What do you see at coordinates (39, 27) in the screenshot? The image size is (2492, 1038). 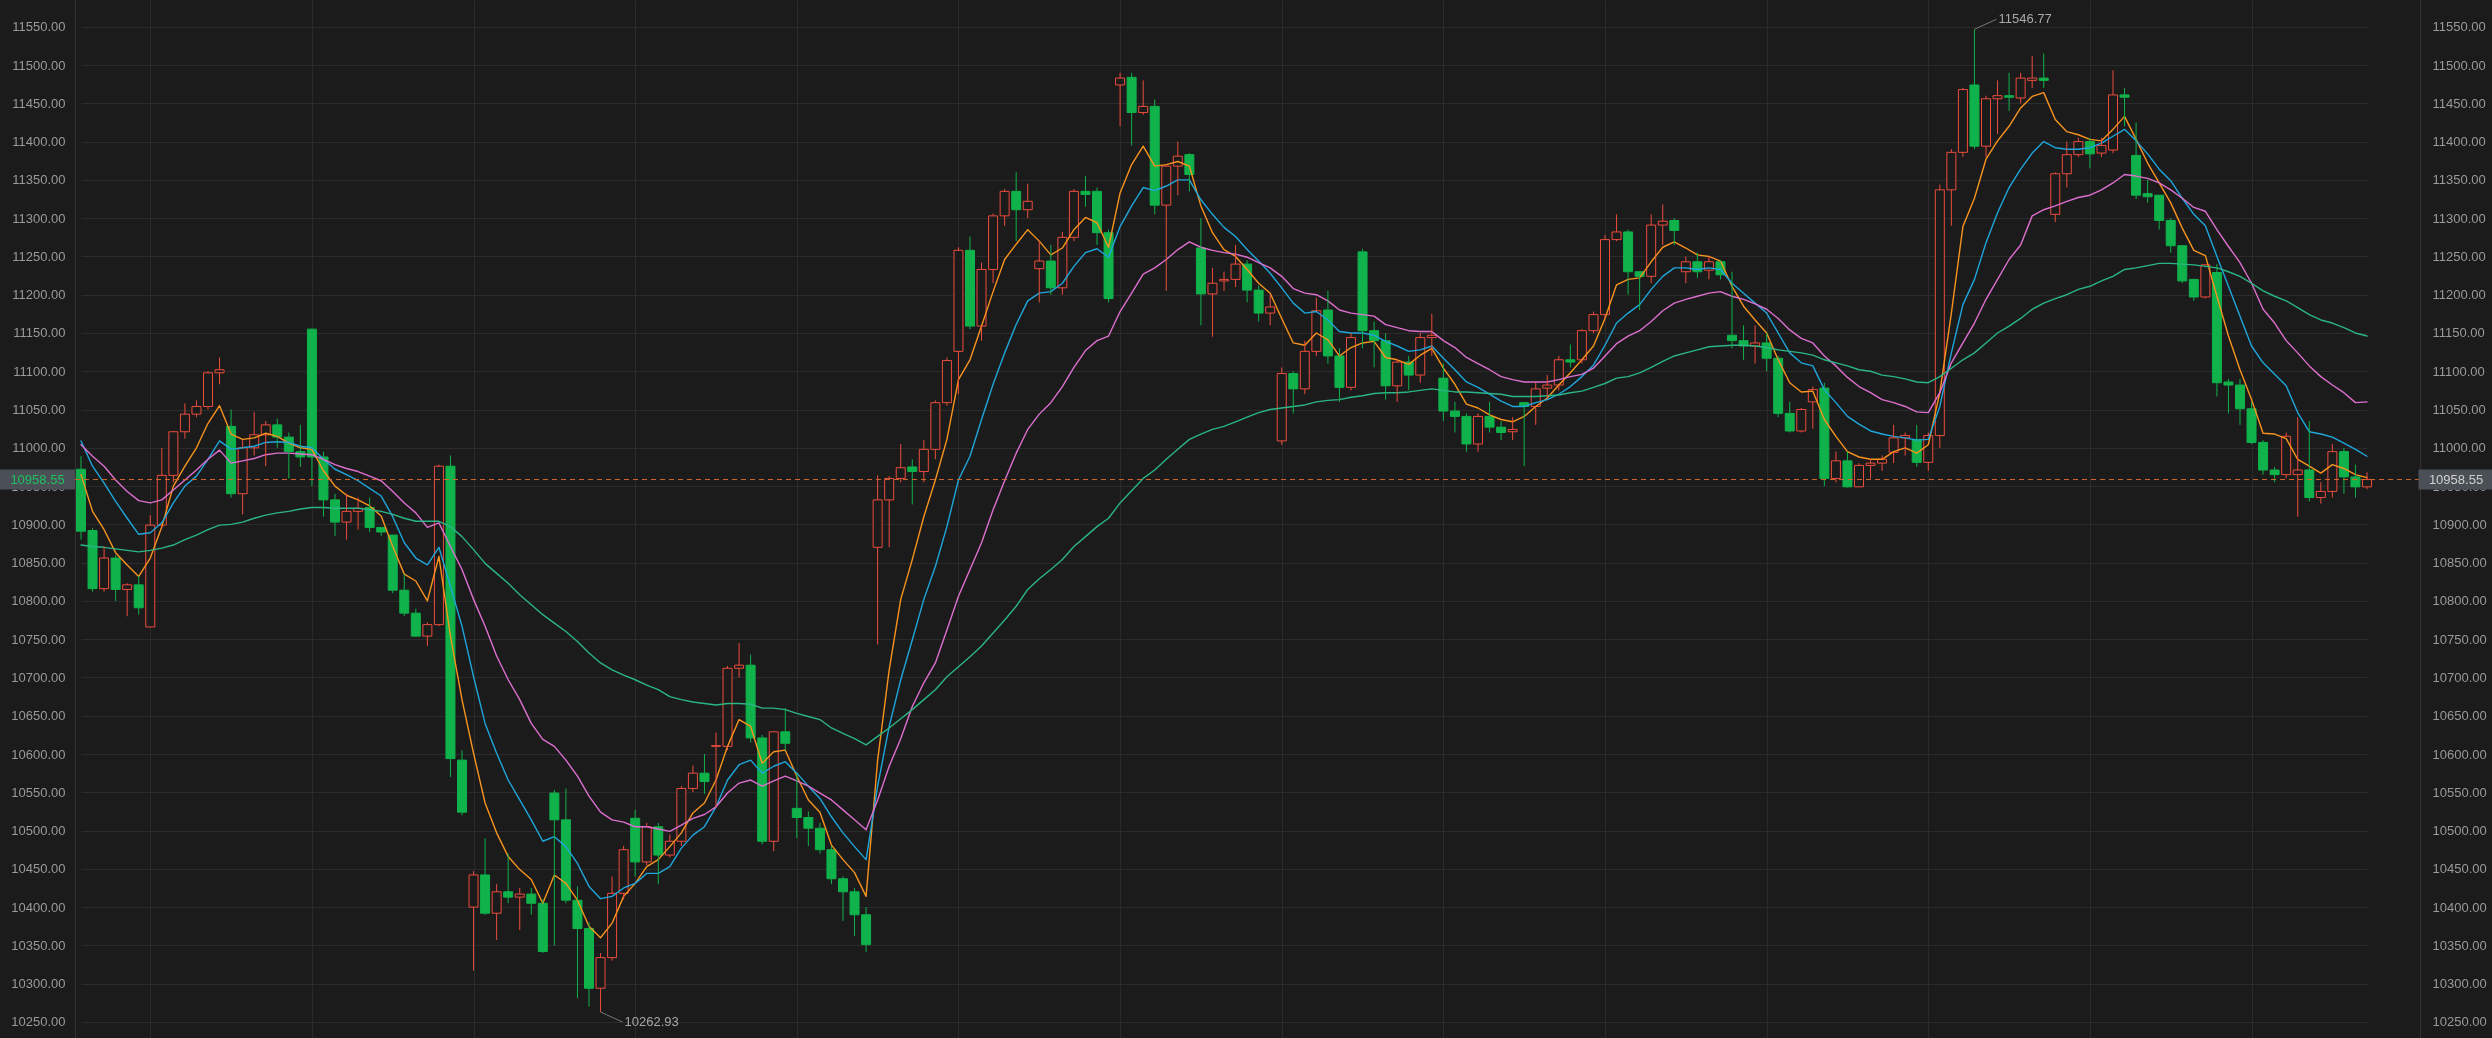 I see `y-tick-label: 11550.00` at bounding box center [39, 27].